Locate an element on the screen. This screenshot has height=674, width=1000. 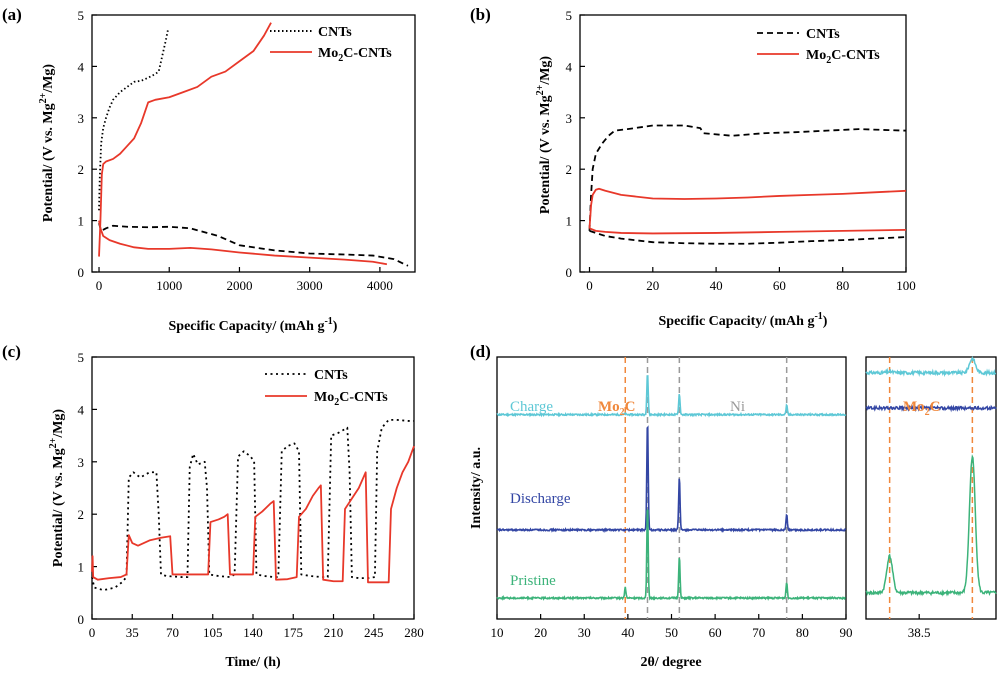
panel-c-legend-mo2c-label: Mo2C-CNTs is located at coordinates (351, 399).